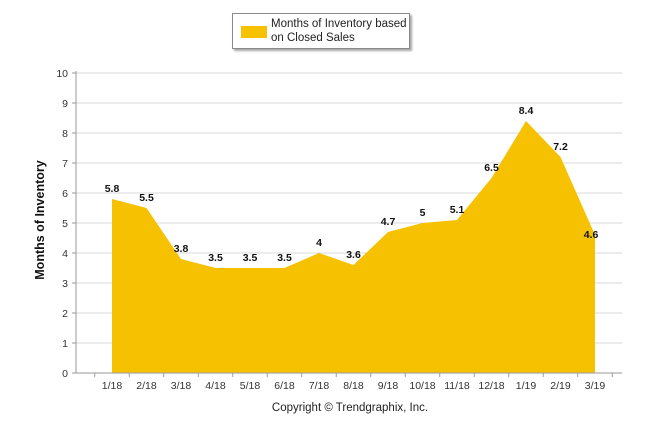 This screenshot has height=434, width=646. I want to click on x-tick-label-9: 10/18, so click(422, 386).